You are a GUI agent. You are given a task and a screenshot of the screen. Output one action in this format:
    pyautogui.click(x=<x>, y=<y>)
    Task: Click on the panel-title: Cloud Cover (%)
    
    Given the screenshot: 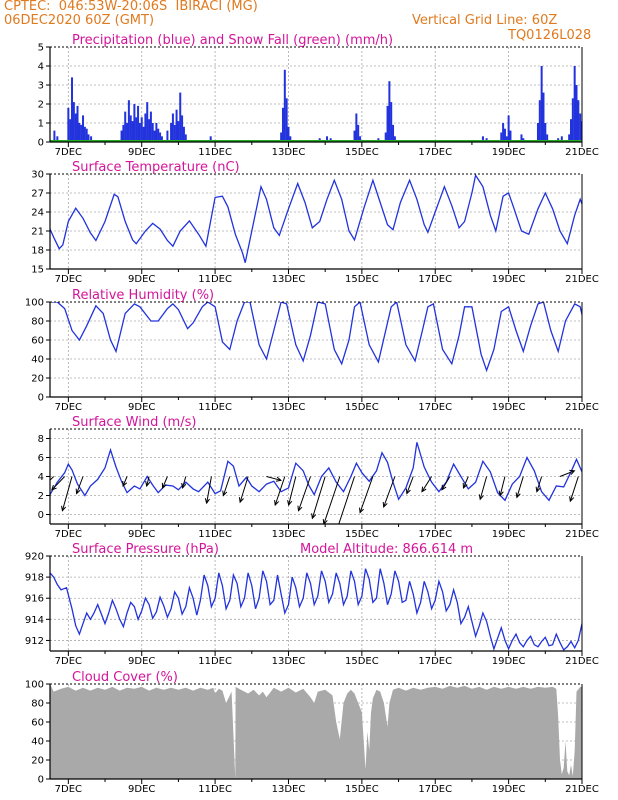 What is the action you would take?
    pyautogui.click(x=125, y=677)
    